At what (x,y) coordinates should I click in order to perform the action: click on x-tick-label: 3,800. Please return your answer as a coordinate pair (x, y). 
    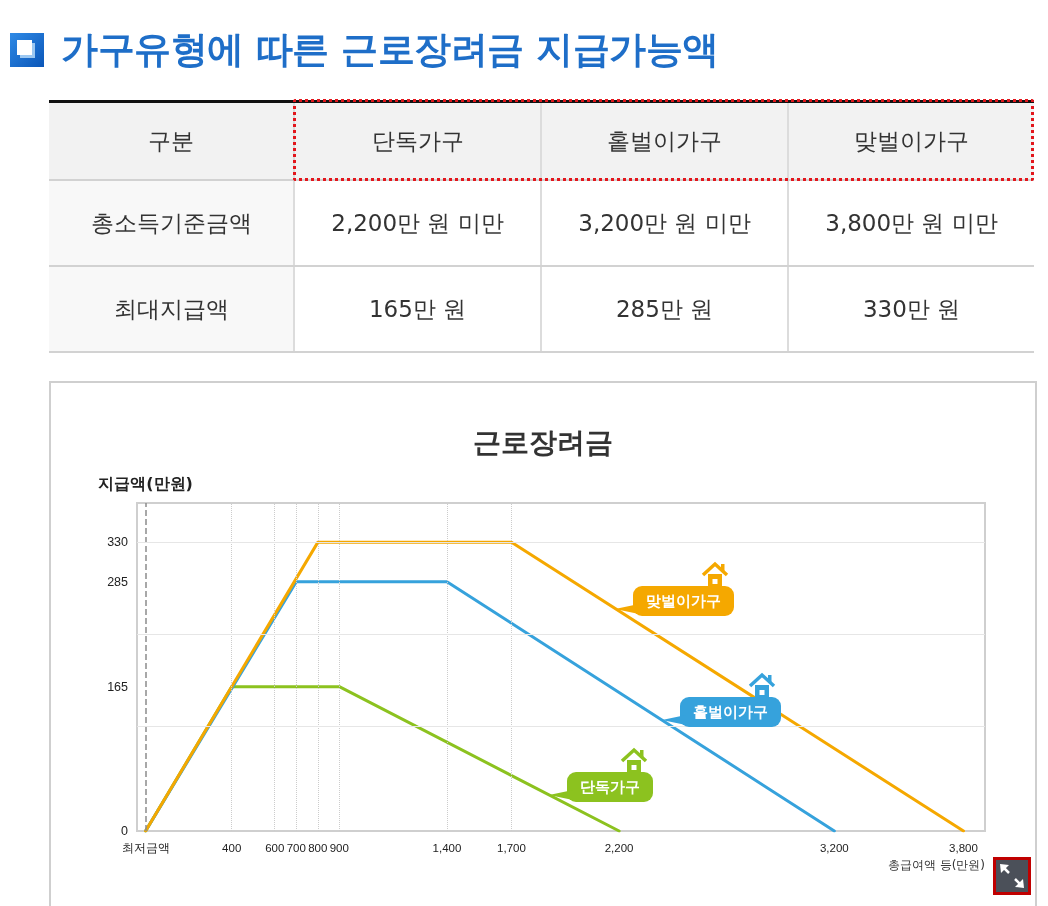
    Looking at the image, I should click on (963, 848).